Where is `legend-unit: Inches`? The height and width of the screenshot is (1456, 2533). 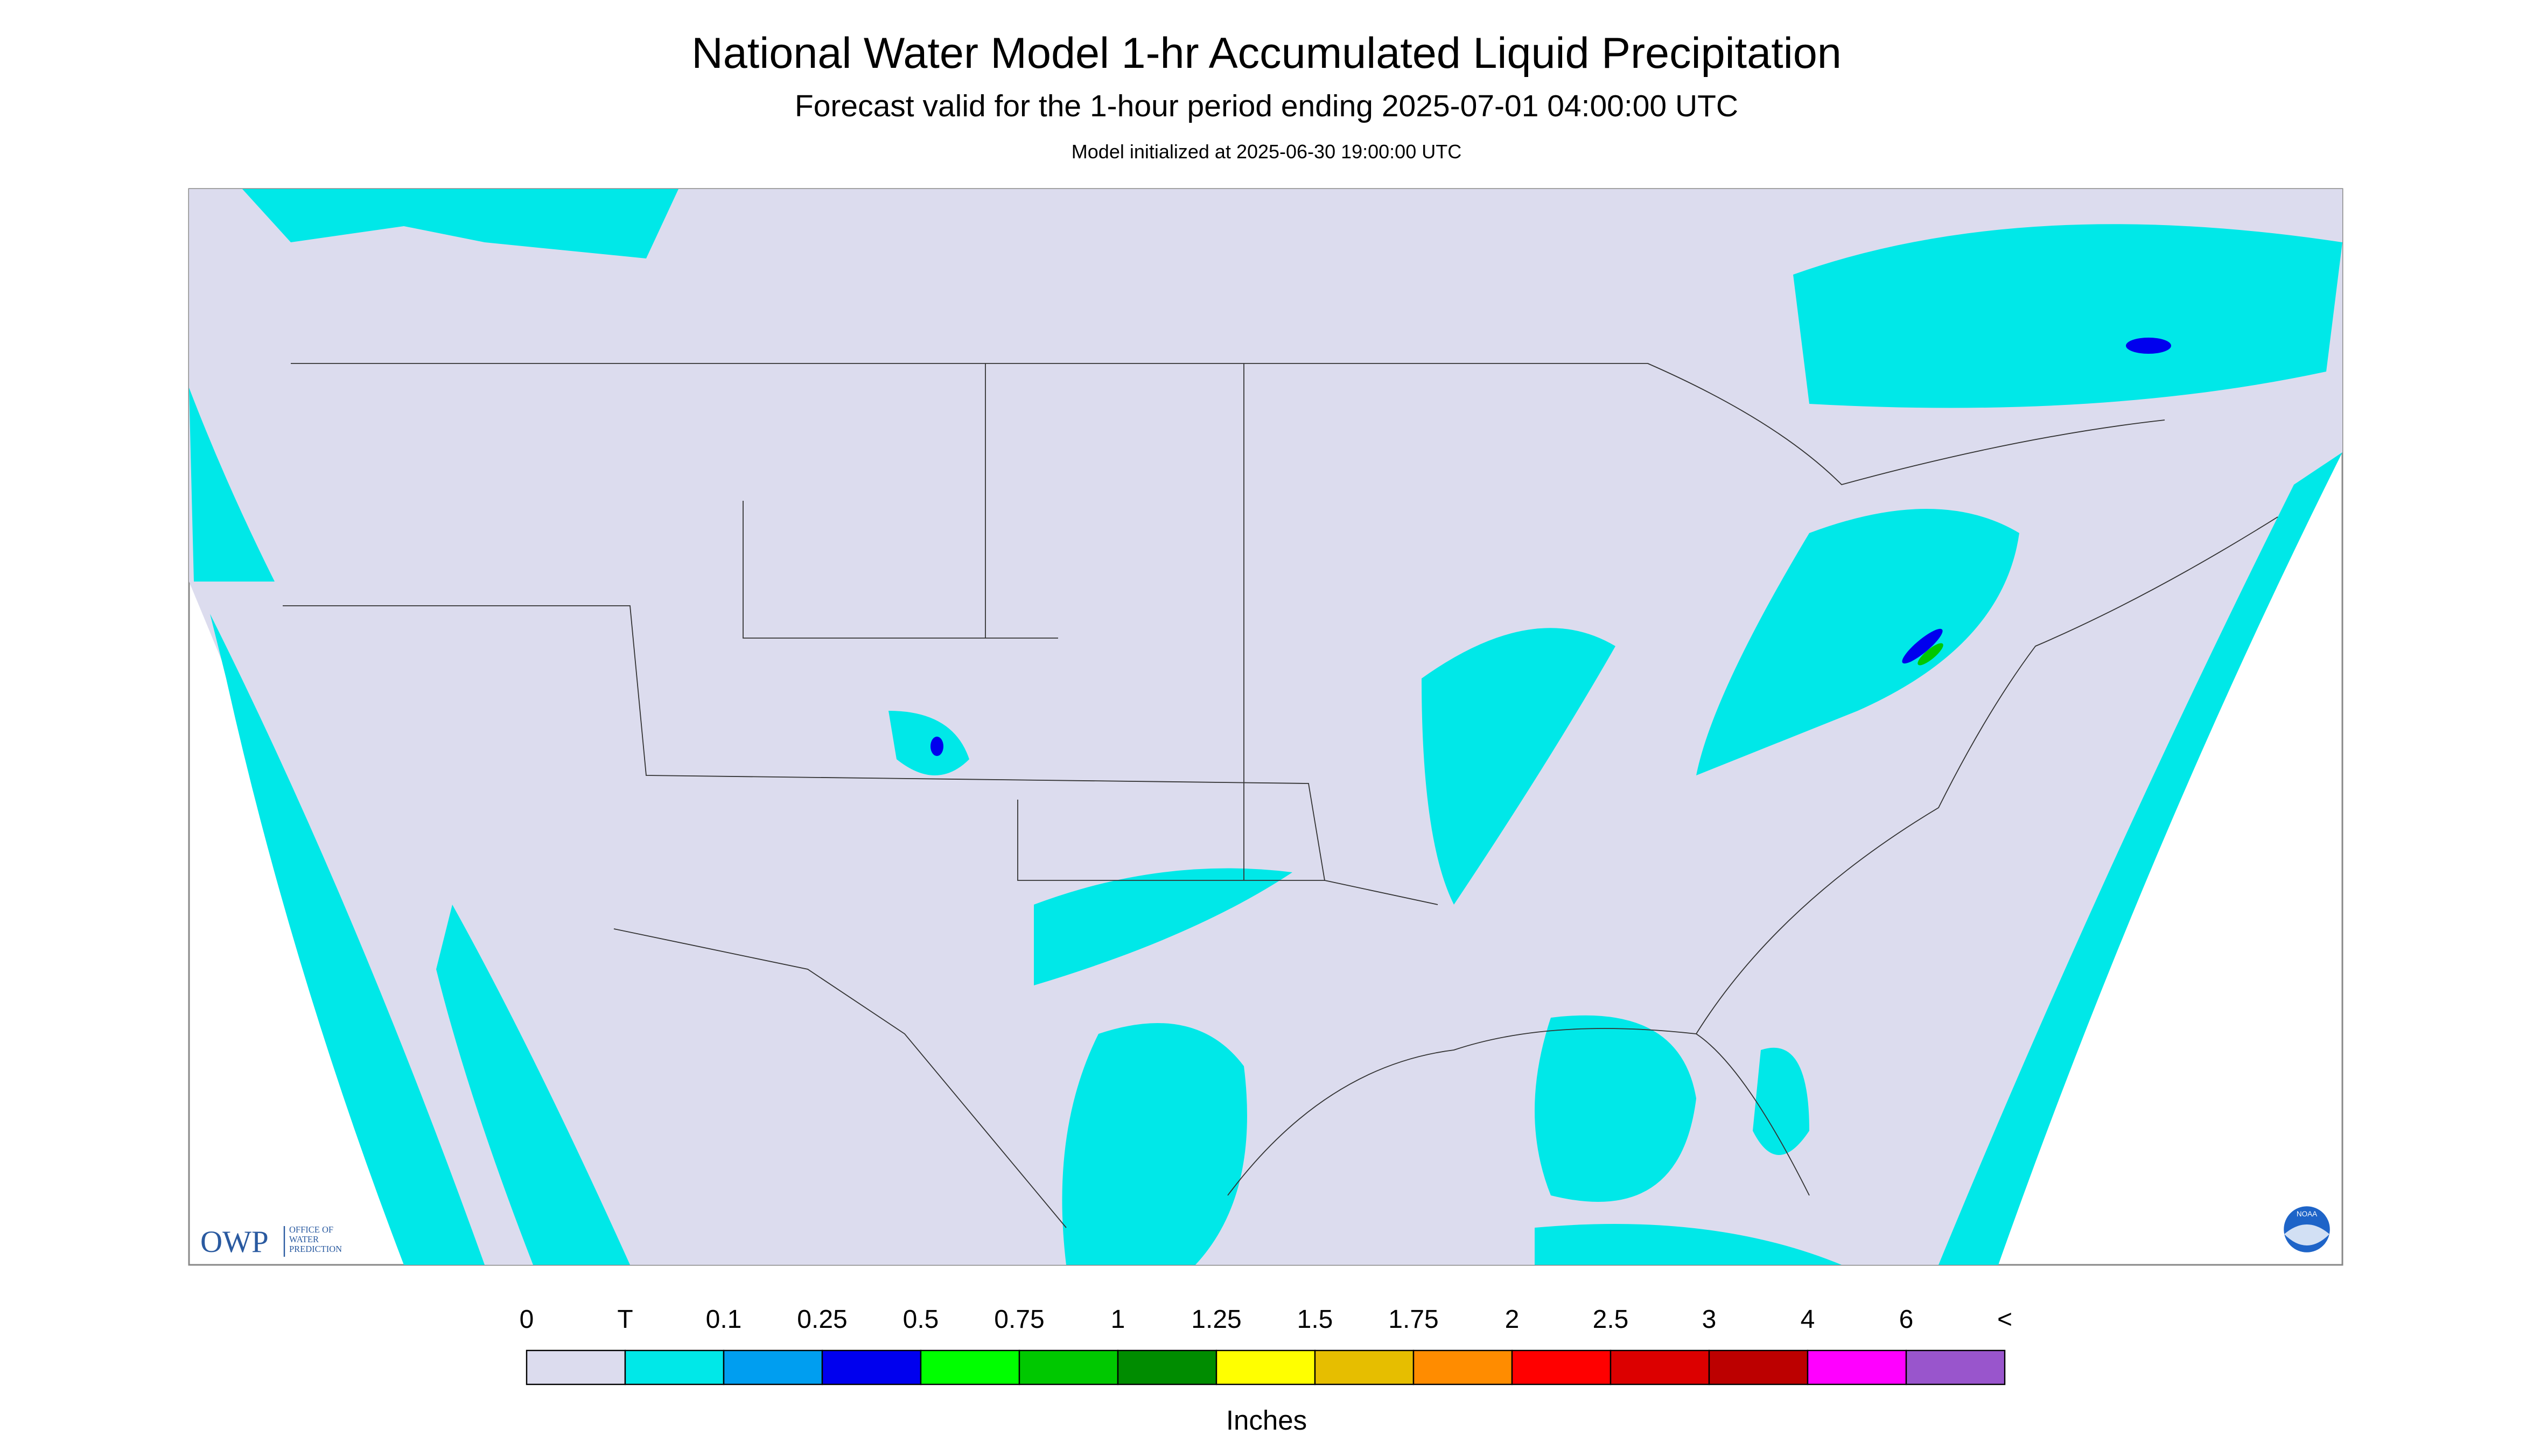
legend-unit: Inches is located at coordinates (1266, 1420).